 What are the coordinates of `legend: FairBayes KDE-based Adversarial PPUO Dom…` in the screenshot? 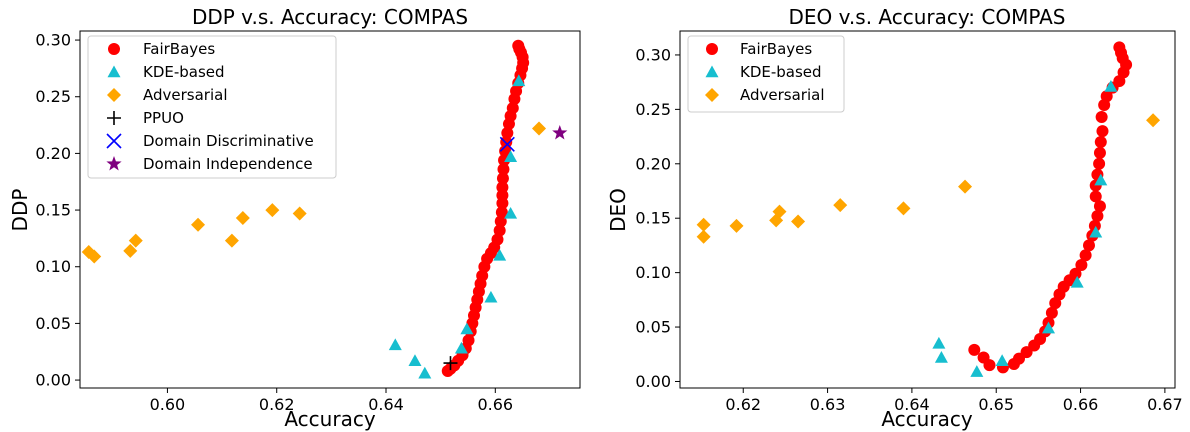 It's located at (212, 107).